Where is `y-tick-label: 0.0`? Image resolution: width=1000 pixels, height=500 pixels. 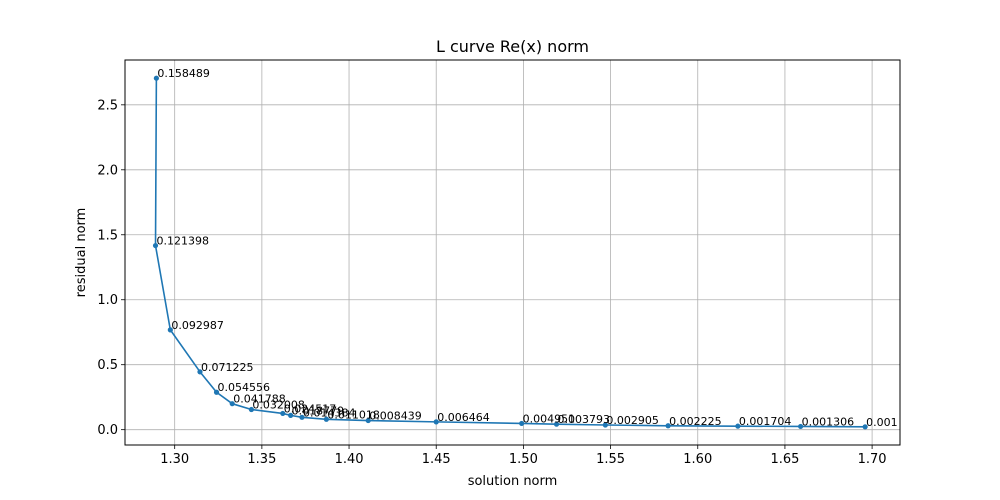
y-tick-label: 0.0 is located at coordinates (107, 430).